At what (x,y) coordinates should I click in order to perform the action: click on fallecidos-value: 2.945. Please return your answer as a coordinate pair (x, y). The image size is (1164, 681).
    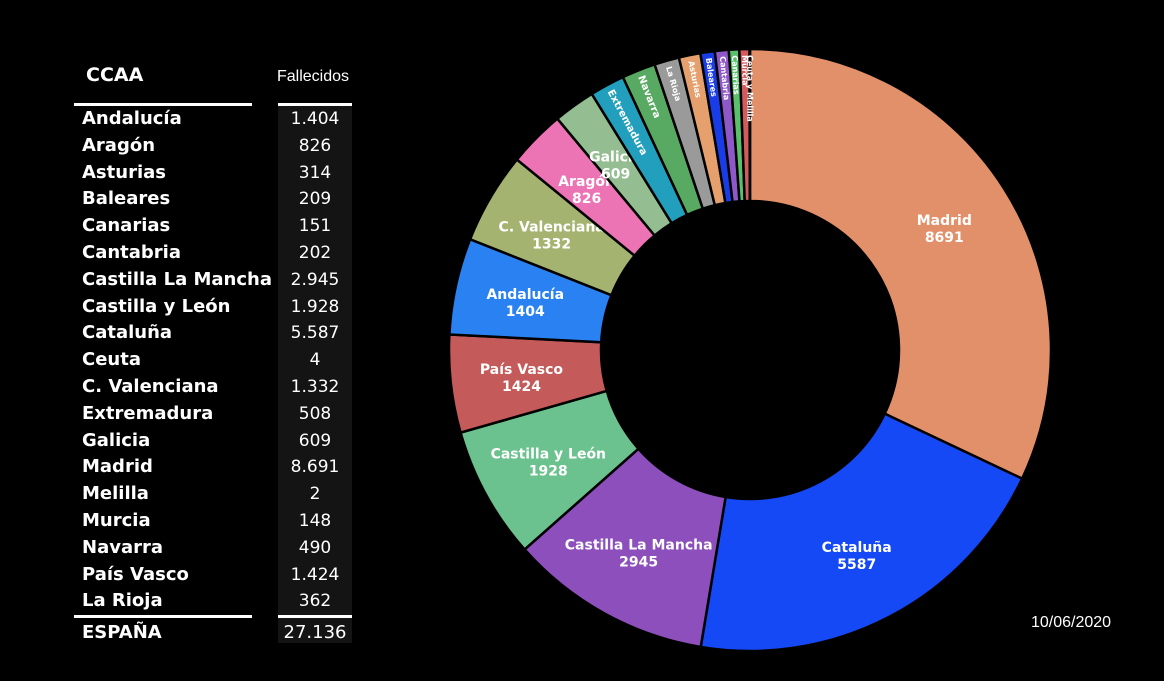
    Looking at the image, I should click on (315, 279).